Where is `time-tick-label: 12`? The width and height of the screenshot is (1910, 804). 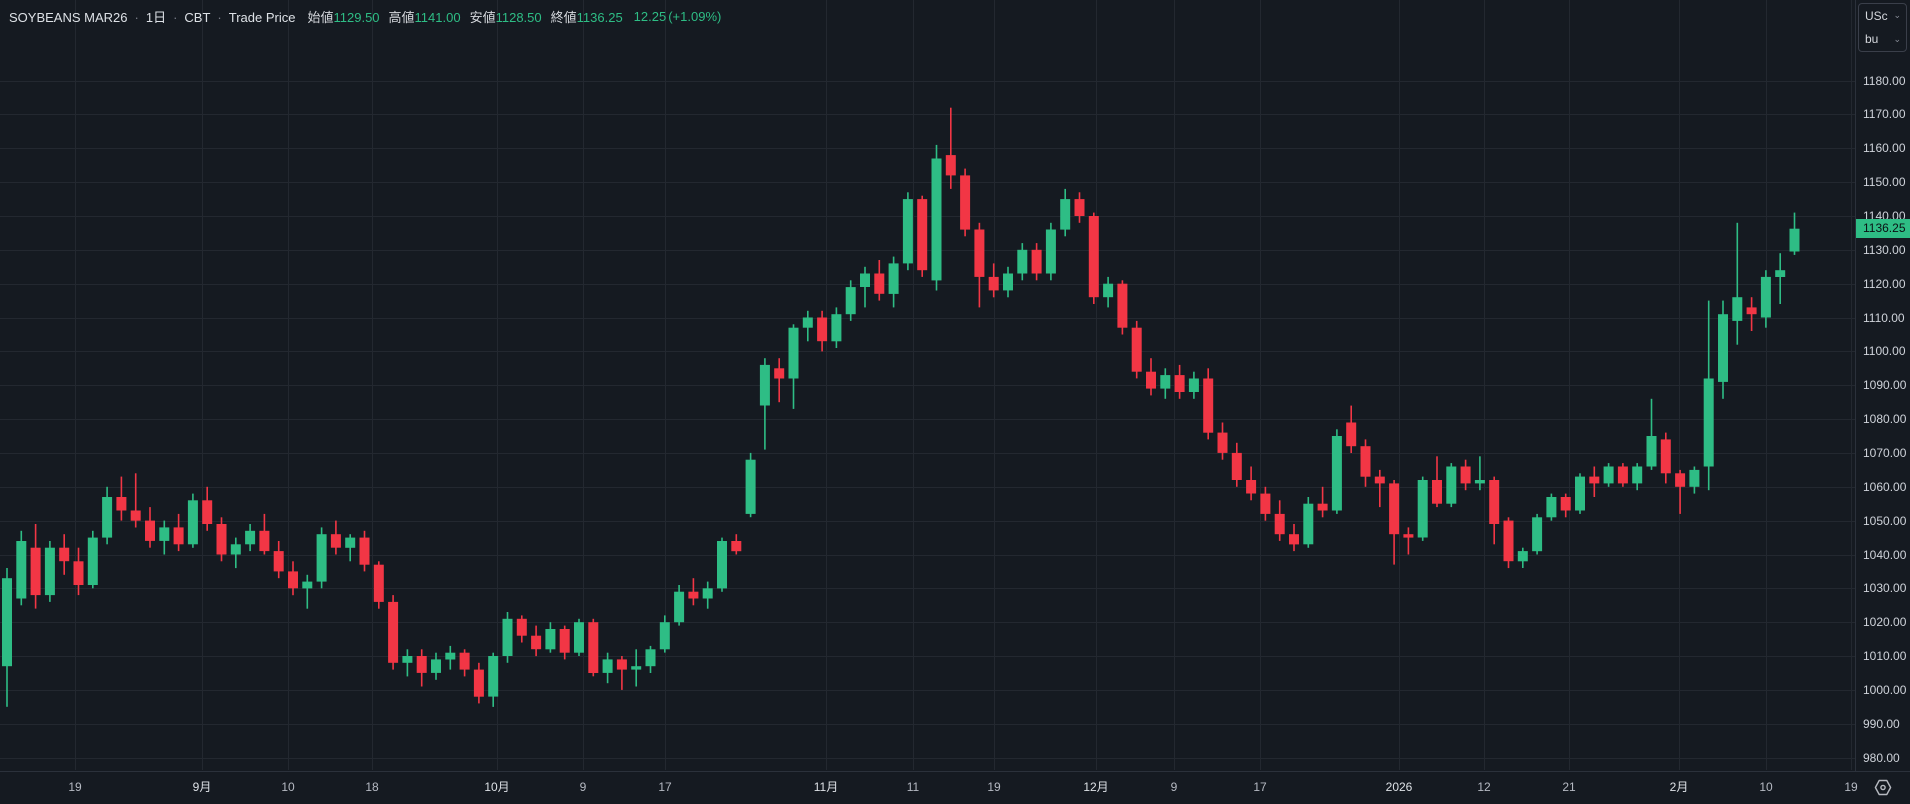 time-tick-label: 12 is located at coordinates (1484, 787).